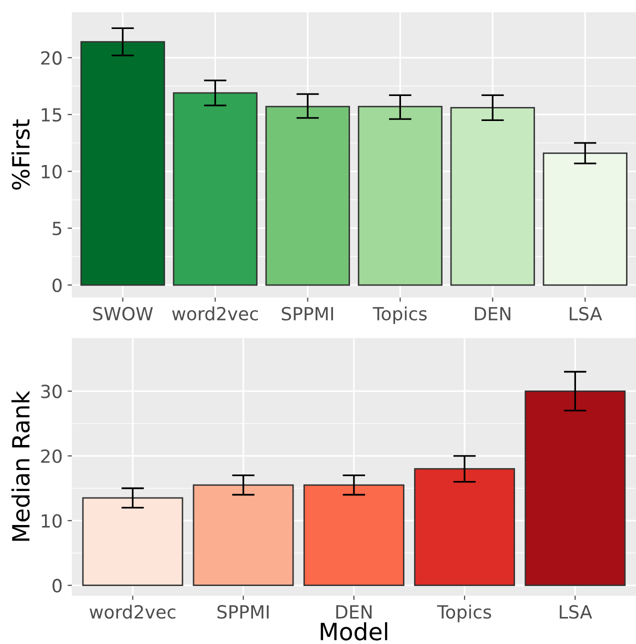 This screenshot has height=644, width=636. Describe the element at coordinates (20, 154) in the screenshot. I see `y-axis-title: %First` at that location.